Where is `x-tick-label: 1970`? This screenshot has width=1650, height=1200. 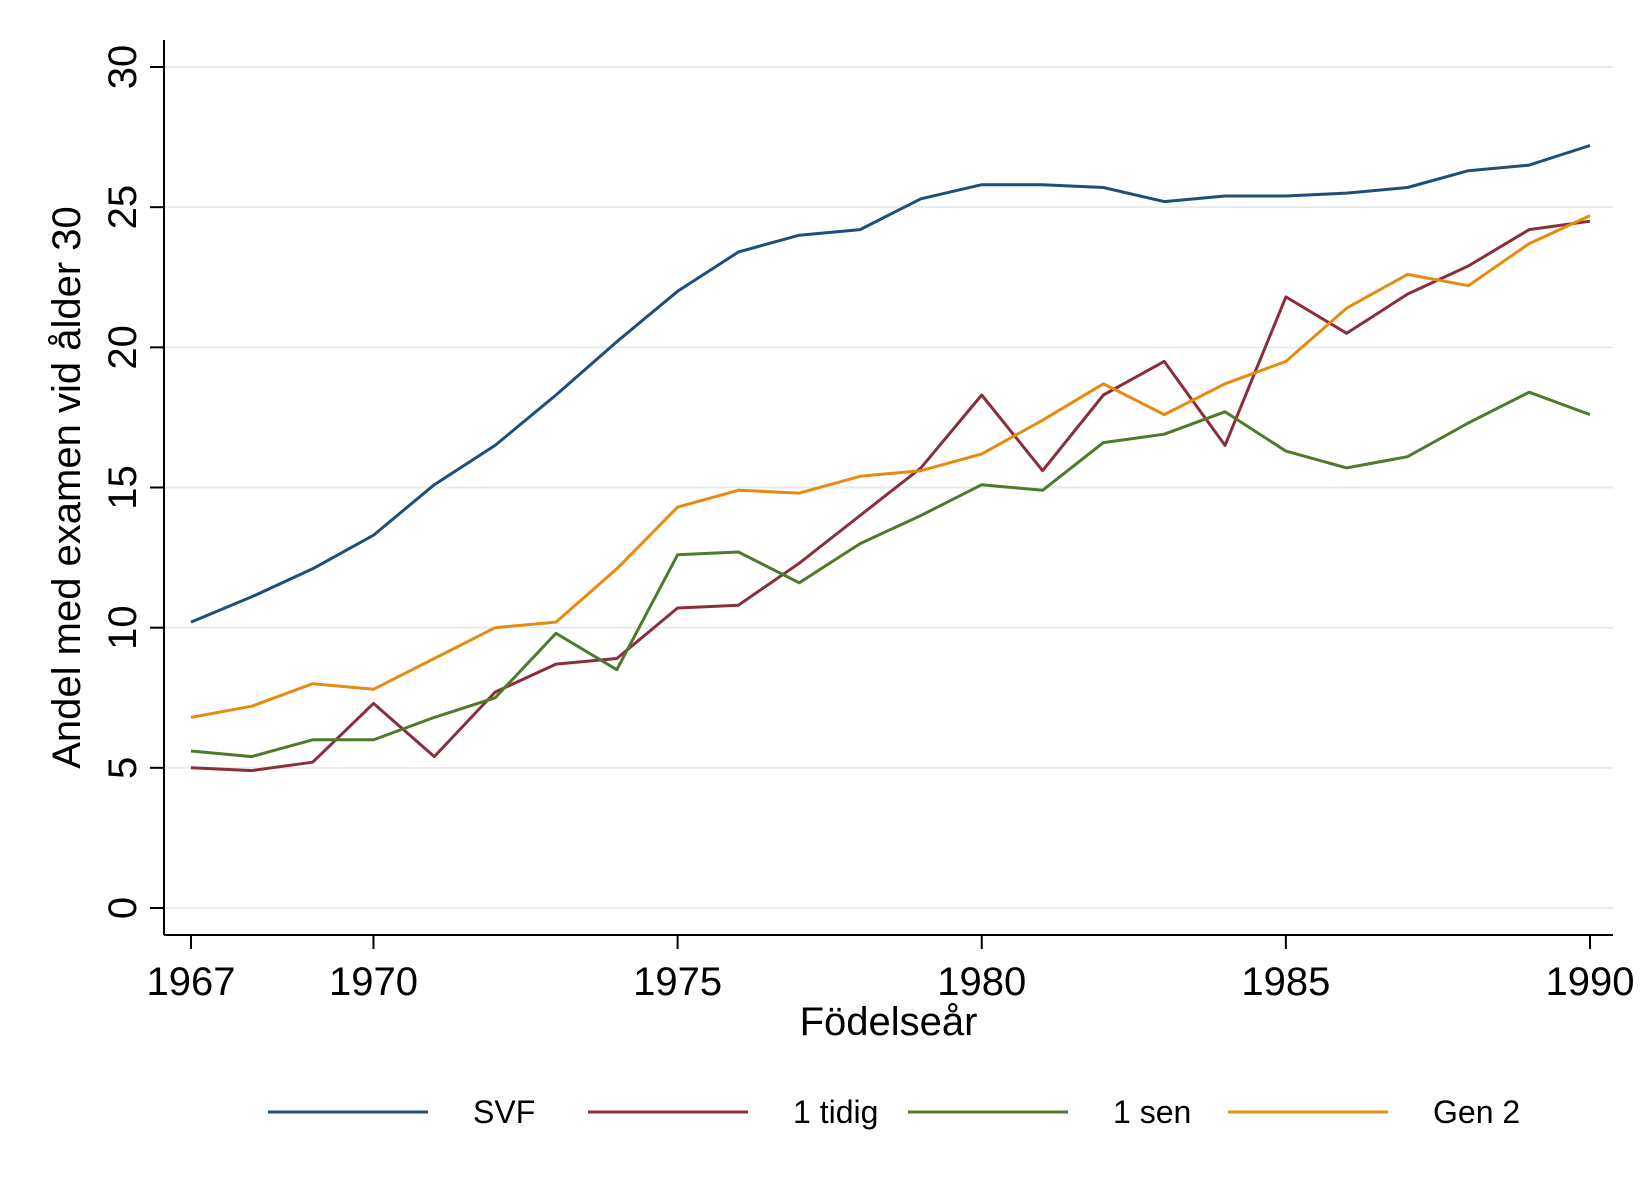
x-tick-label: 1970 is located at coordinates (373, 982).